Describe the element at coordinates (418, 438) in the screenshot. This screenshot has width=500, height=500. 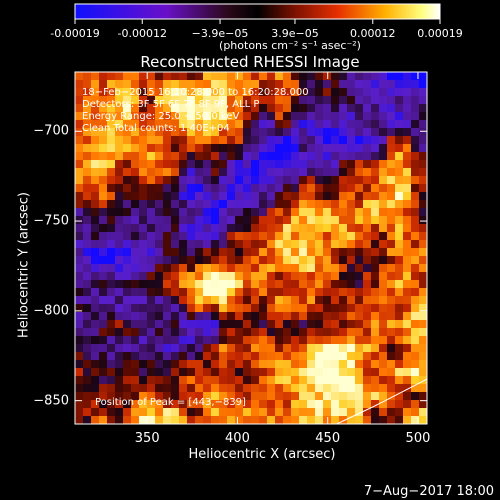
I see `x-tick-label: 500` at that location.